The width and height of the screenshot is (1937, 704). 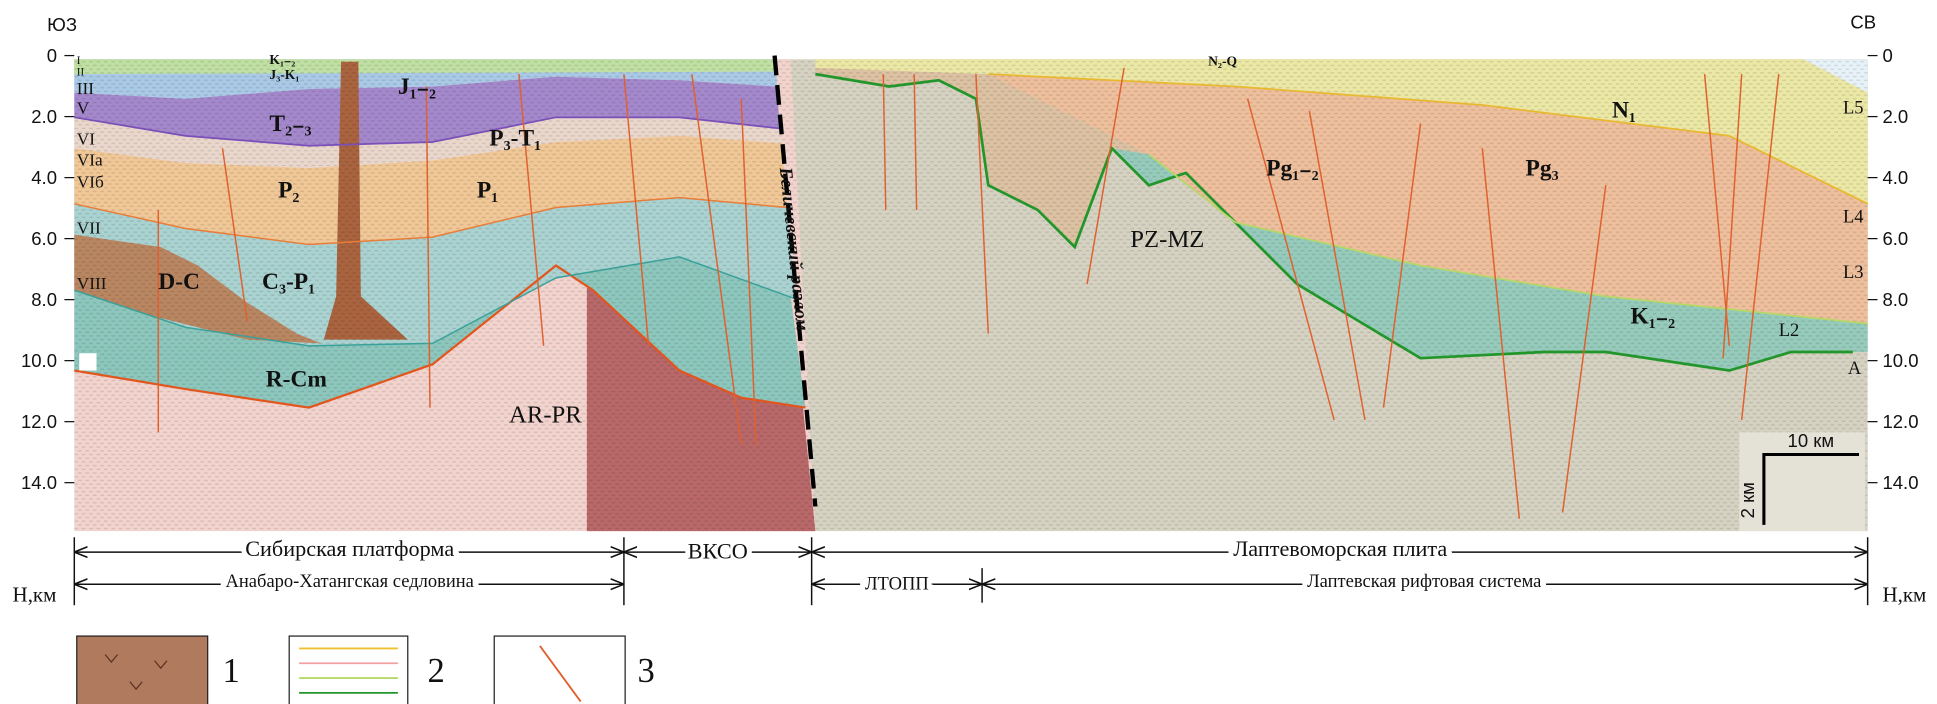 I want to click on unit-label: PZ-MZ, so click(x=1167, y=239).